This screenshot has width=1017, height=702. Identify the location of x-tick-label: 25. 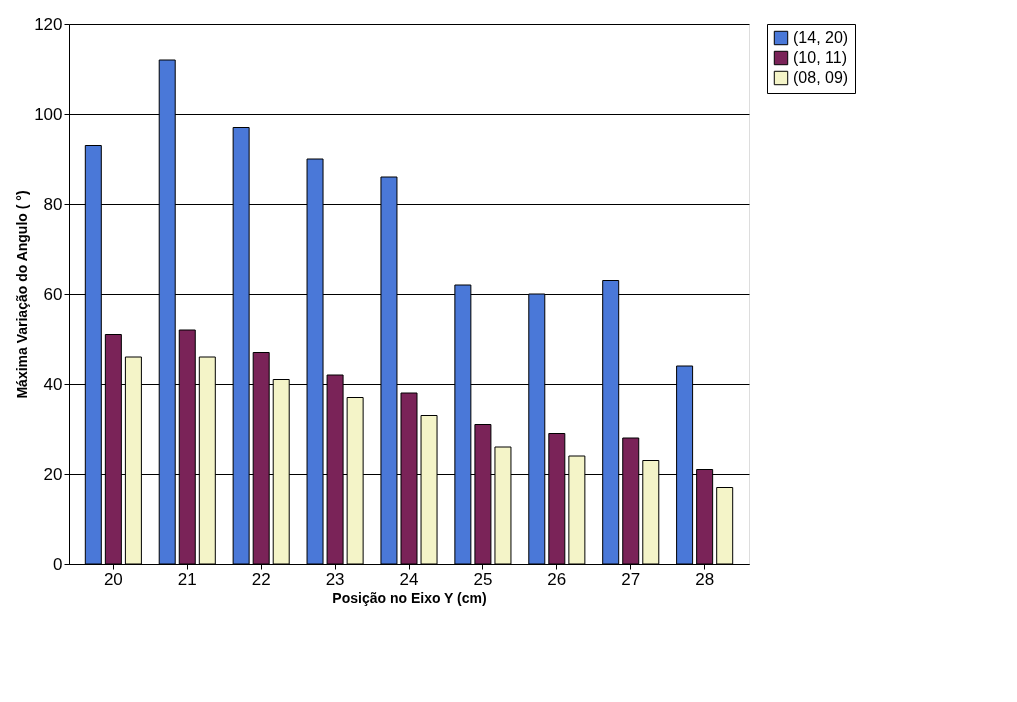
(483, 579).